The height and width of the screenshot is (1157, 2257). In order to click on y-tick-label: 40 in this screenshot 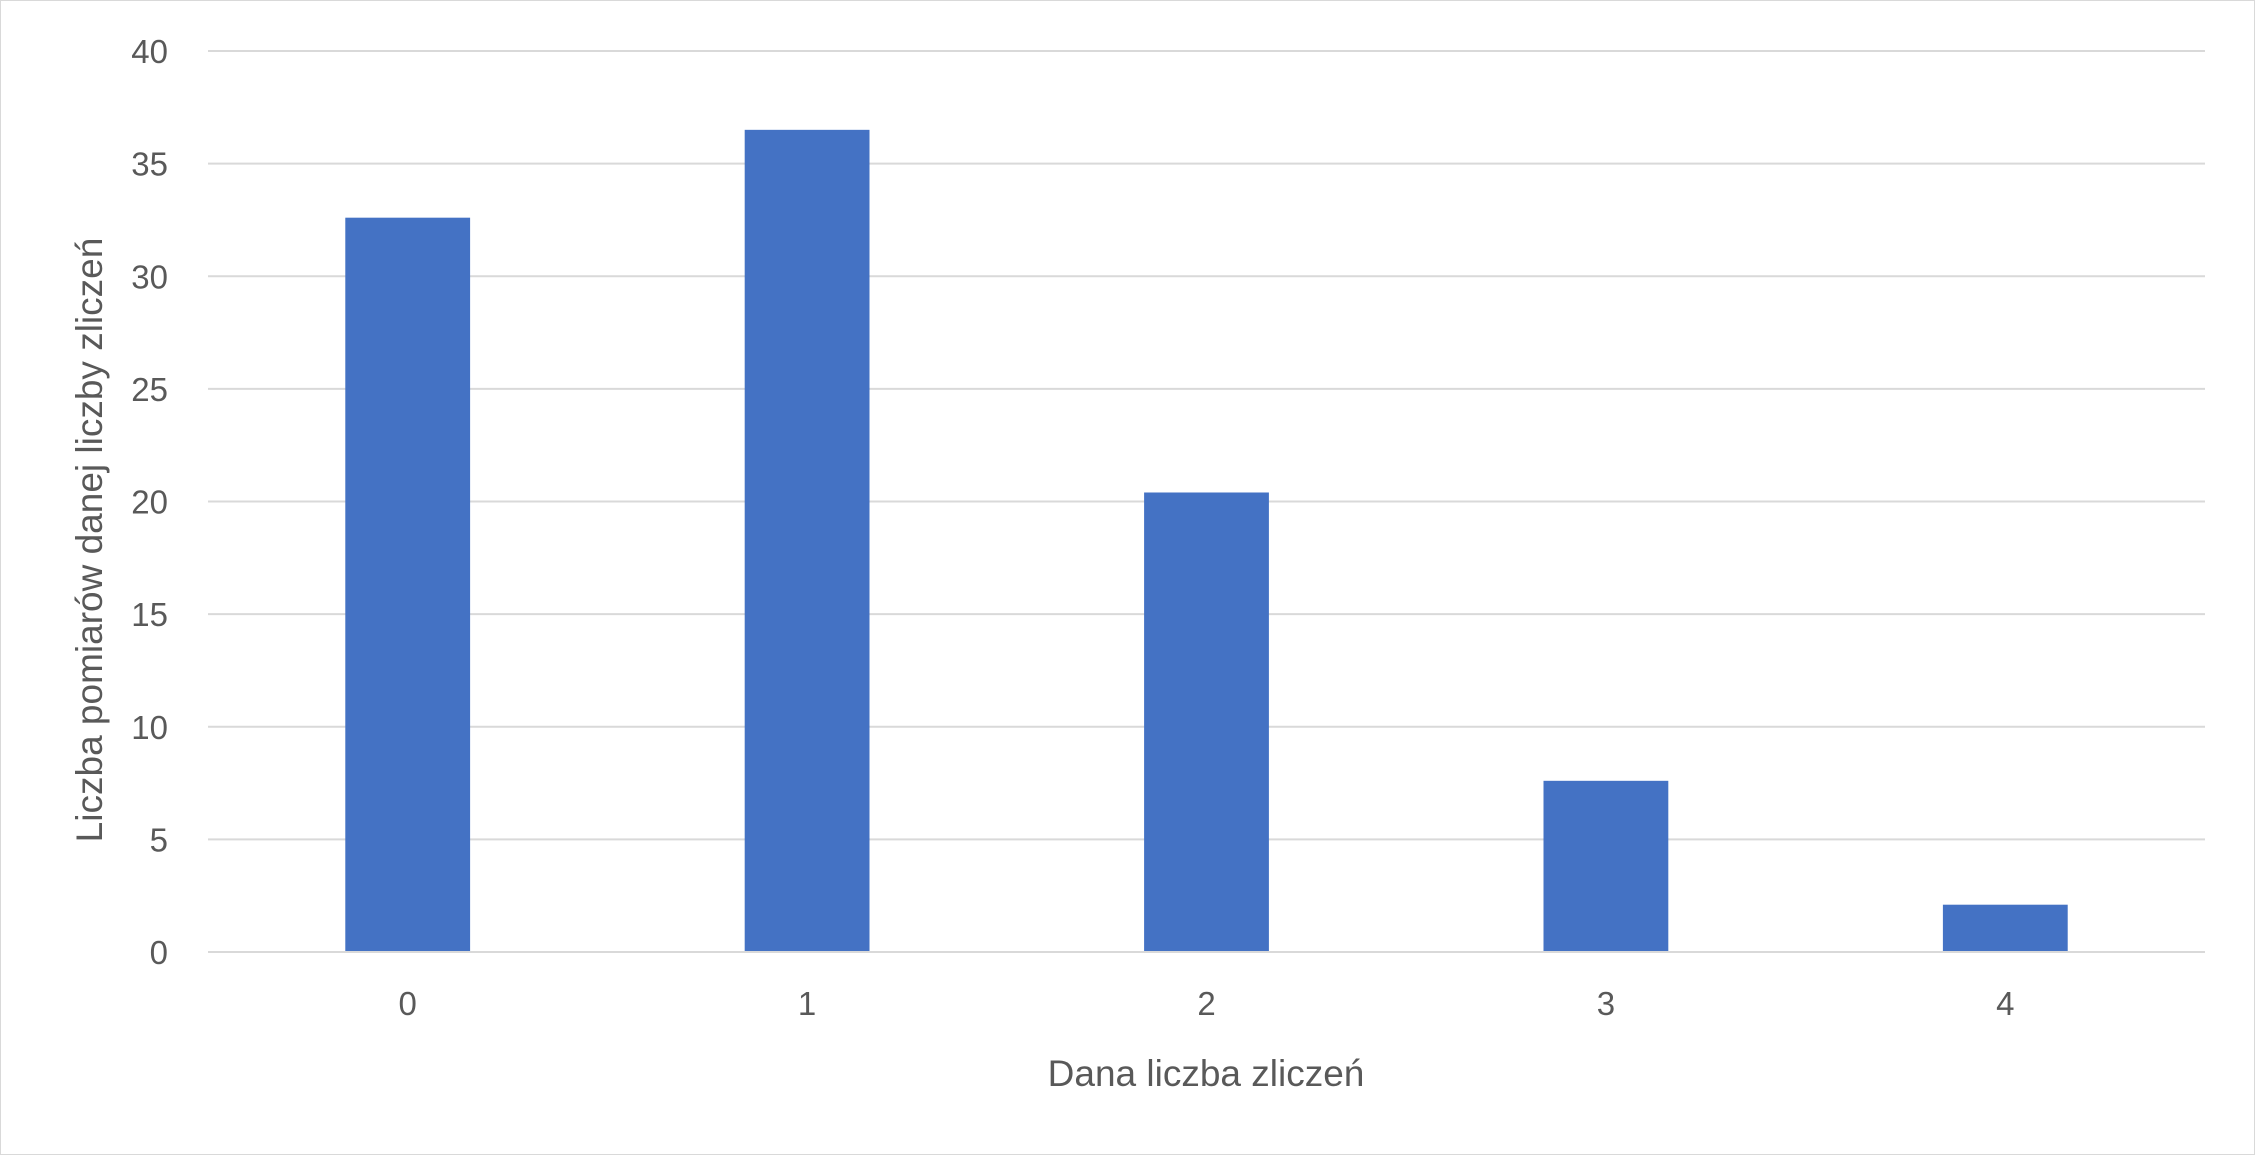, I will do `click(149, 51)`.